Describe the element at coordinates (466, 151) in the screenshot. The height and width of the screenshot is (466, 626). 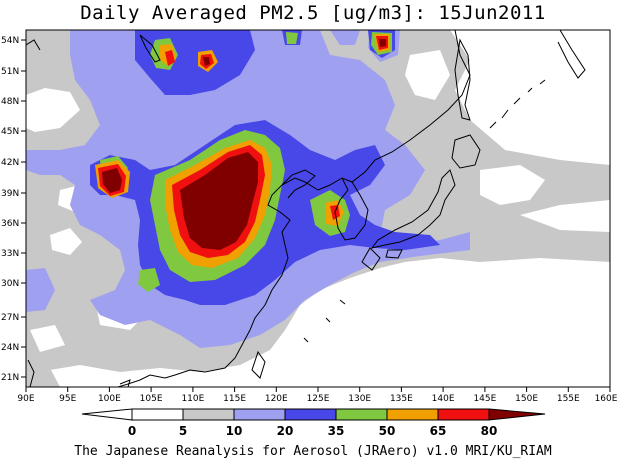
I see `hokkaido-coastline` at that location.